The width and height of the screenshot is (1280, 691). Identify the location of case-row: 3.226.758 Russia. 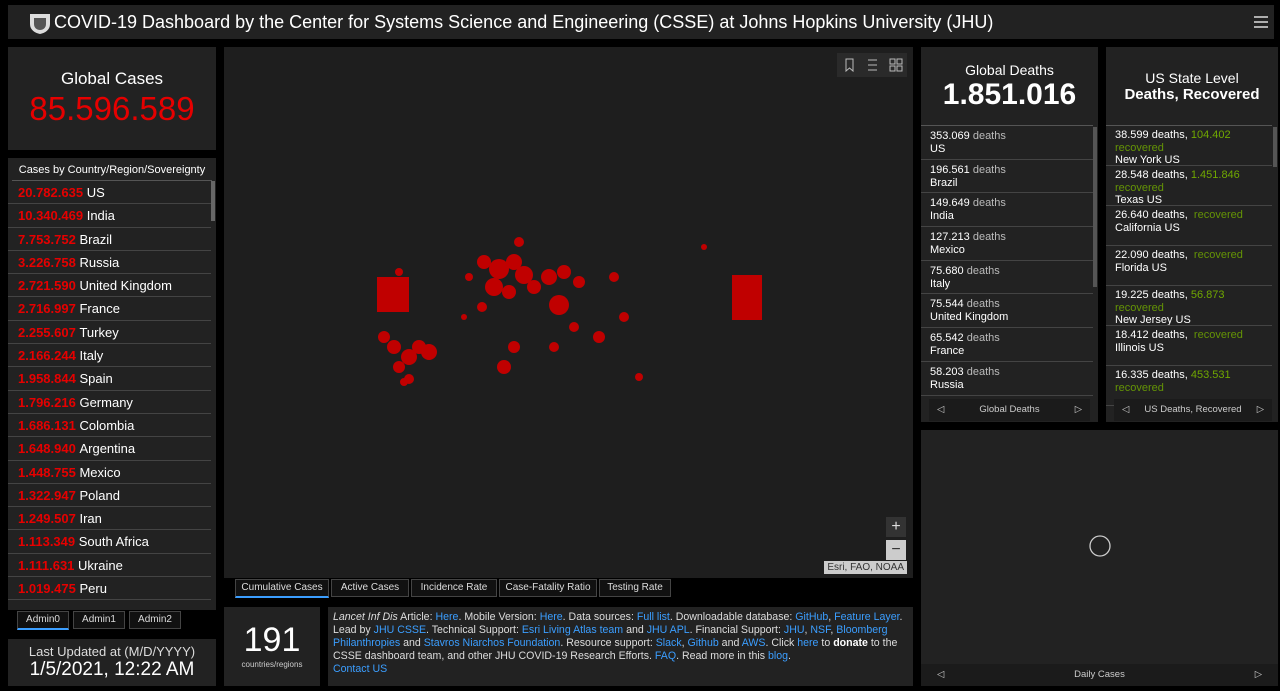
(109, 263).